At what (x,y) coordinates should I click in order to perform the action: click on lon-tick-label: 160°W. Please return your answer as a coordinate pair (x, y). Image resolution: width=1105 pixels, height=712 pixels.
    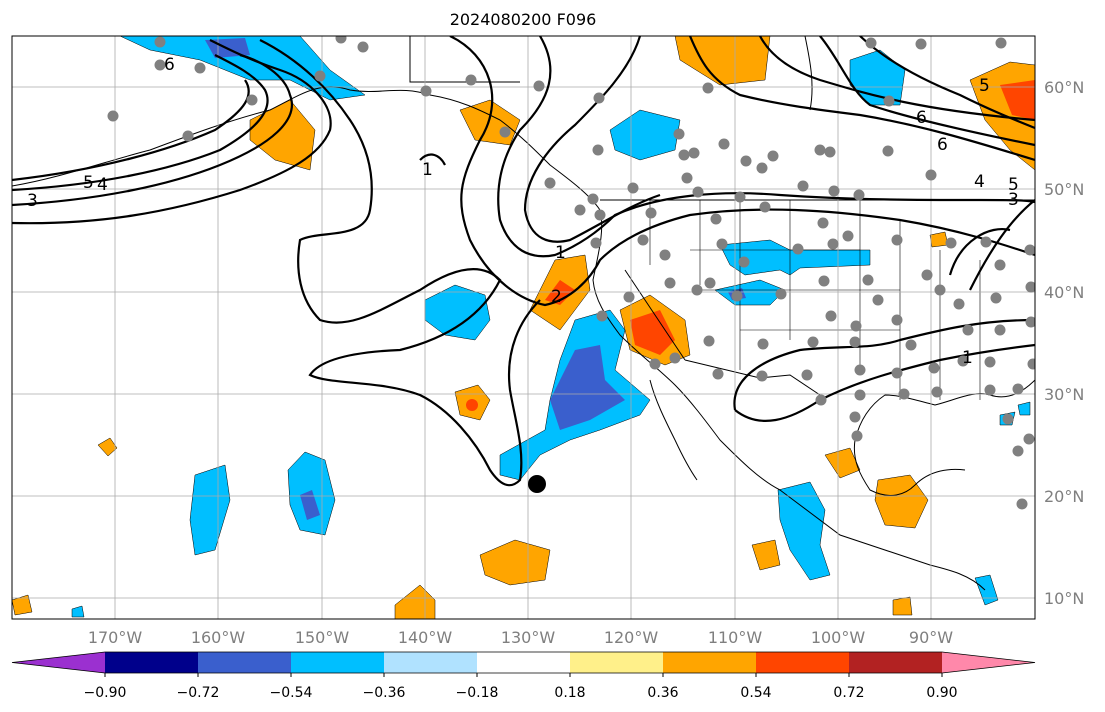
    Looking at the image, I should click on (218, 637).